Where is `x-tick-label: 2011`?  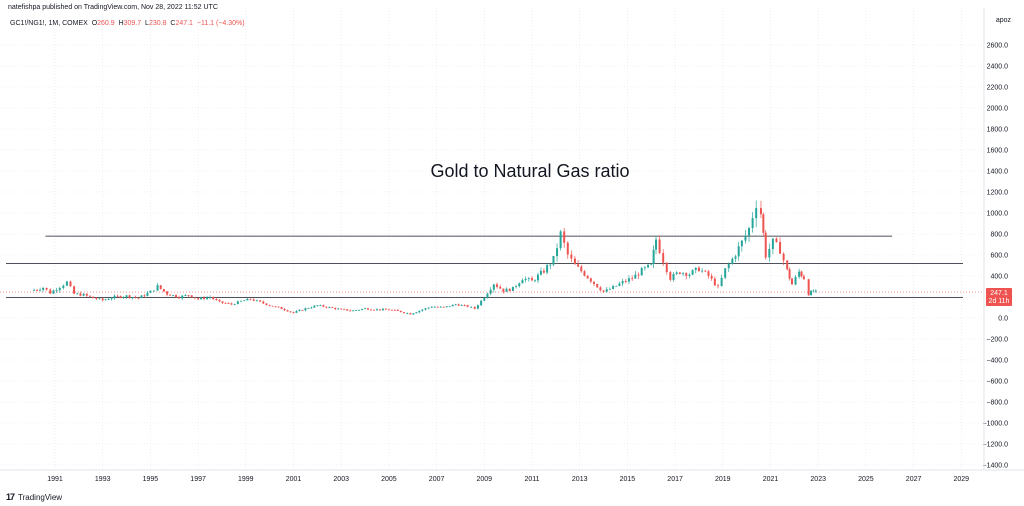 x-tick-label: 2011 is located at coordinates (531, 479).